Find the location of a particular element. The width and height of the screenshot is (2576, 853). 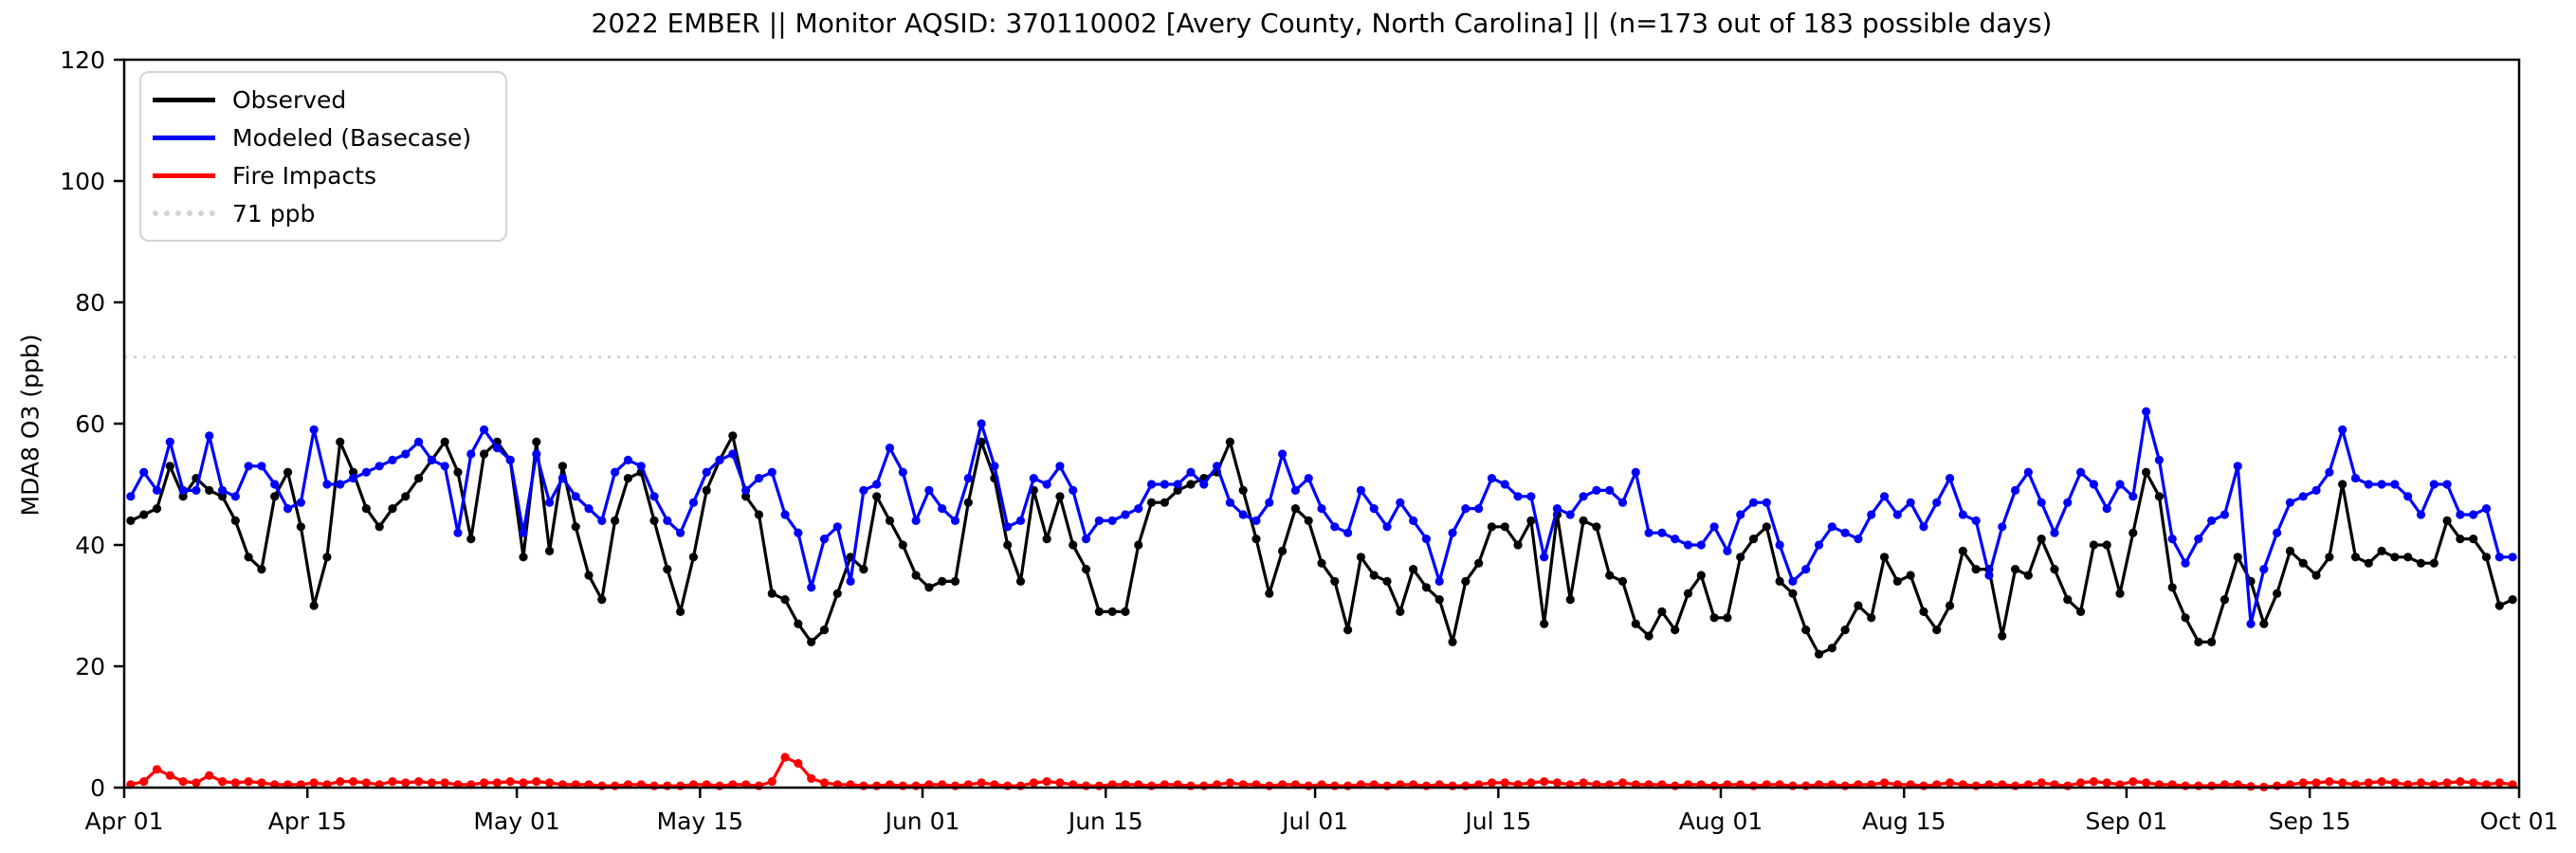

x-tick-label: Apr 01 is located at coordinates (123, 821).